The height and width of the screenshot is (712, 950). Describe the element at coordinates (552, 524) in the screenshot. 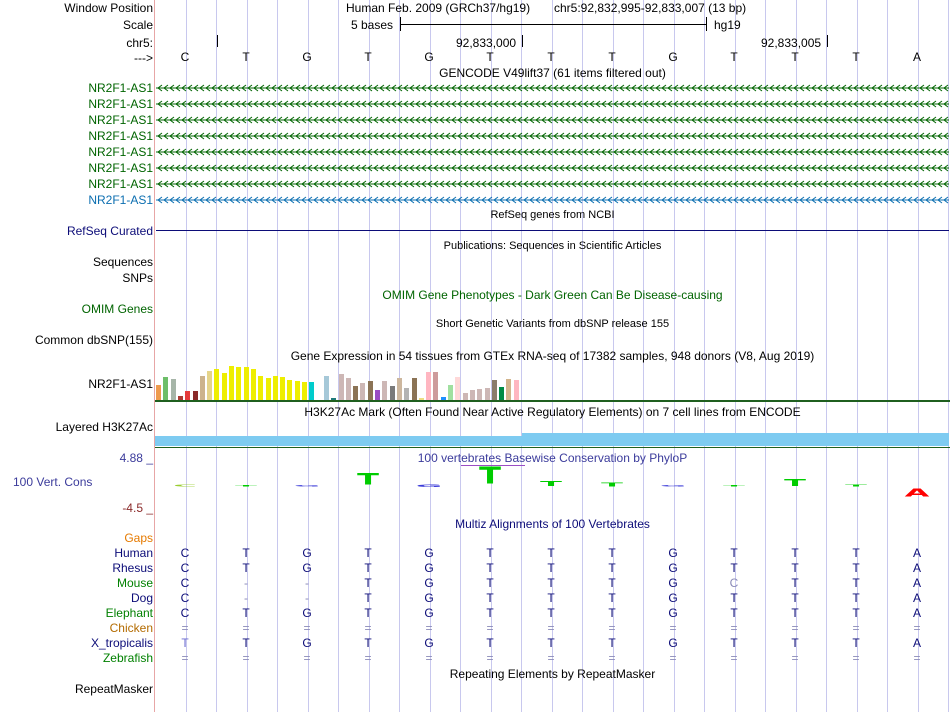

I see `multiz-title: Multiz Alignments of 100 Vertebrates` at that location.